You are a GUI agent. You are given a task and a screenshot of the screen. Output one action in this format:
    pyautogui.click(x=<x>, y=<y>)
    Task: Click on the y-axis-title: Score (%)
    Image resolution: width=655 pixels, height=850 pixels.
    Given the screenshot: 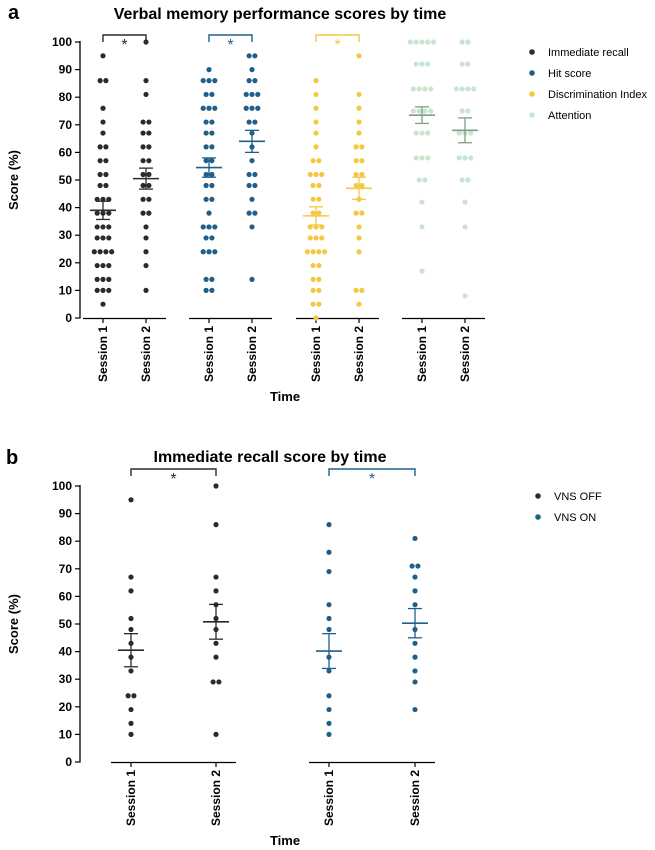 What is the action you would take?
    pyautogui.click(x=13, y=624)
    